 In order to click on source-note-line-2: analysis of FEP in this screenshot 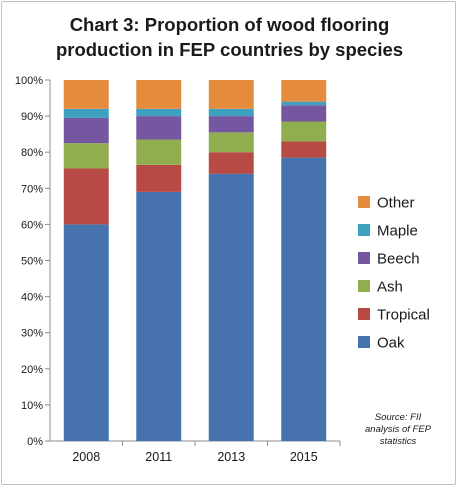, I will do `click(398, 429)`.